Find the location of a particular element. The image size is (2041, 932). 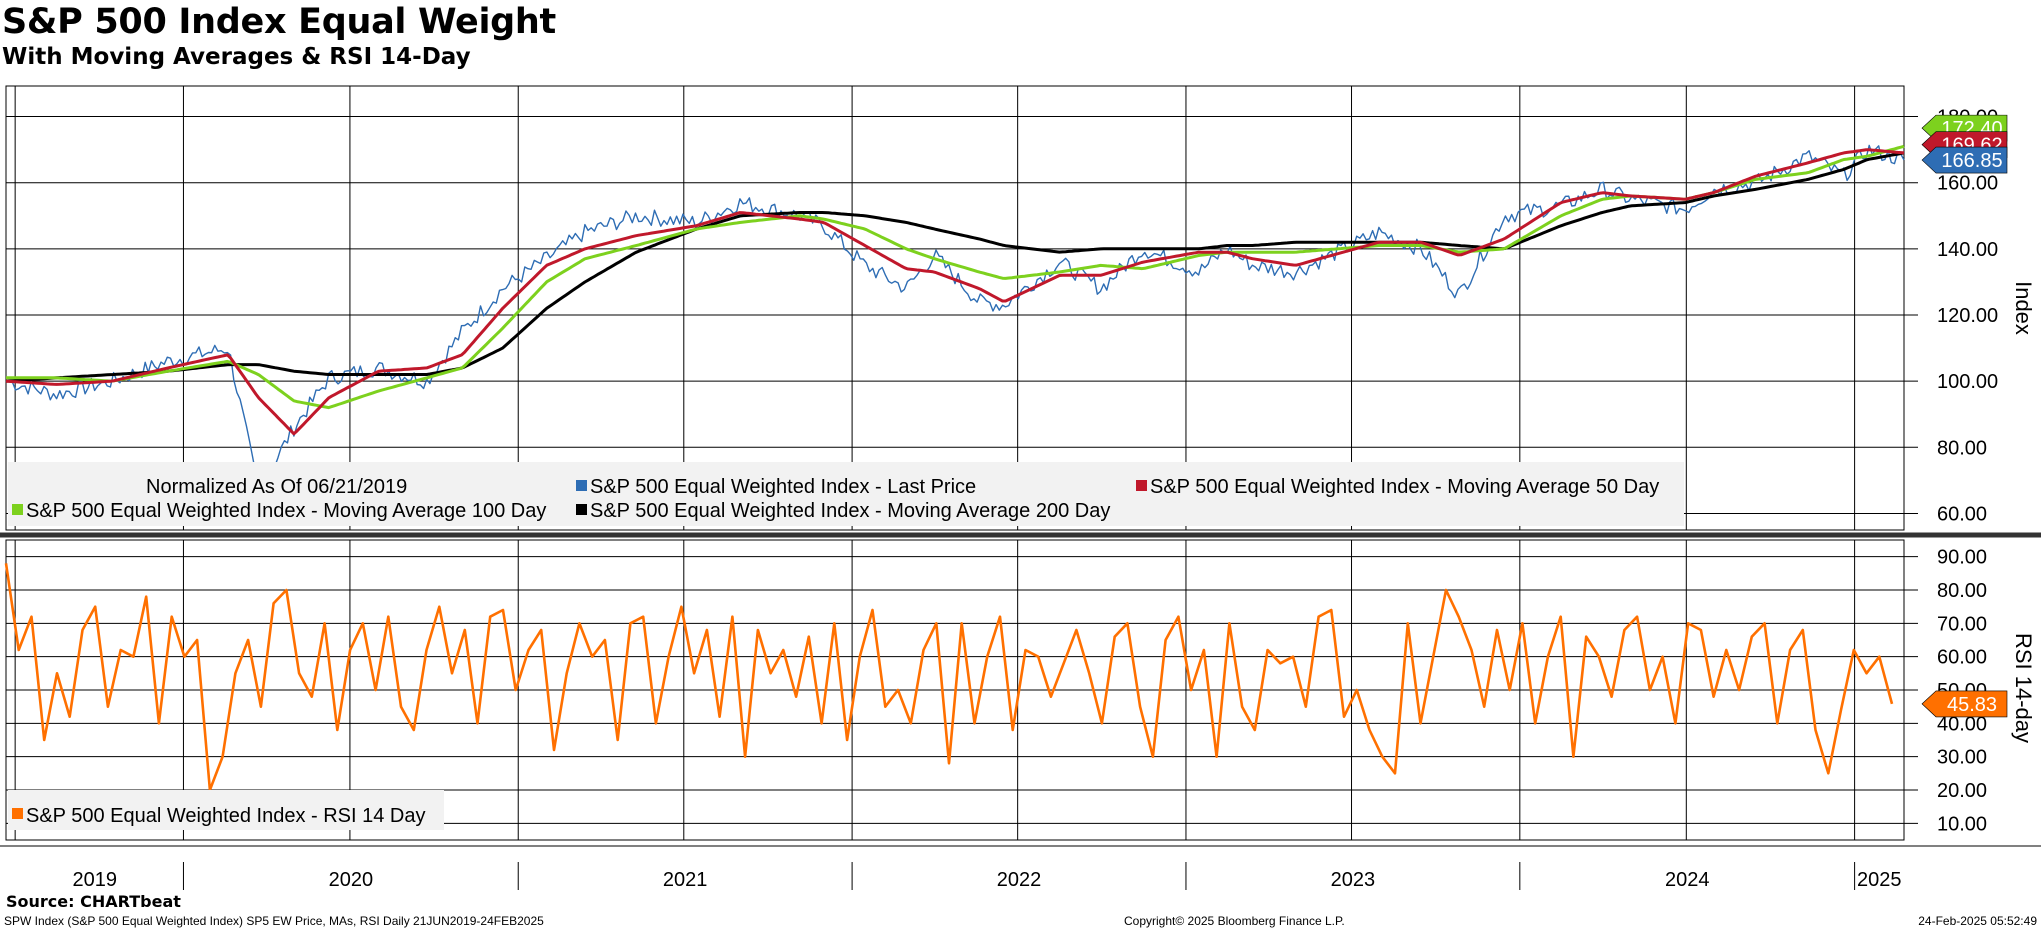

chart-subtitle: With Moving Averages & RSI 14-Day is located at coordinates (236, 57).